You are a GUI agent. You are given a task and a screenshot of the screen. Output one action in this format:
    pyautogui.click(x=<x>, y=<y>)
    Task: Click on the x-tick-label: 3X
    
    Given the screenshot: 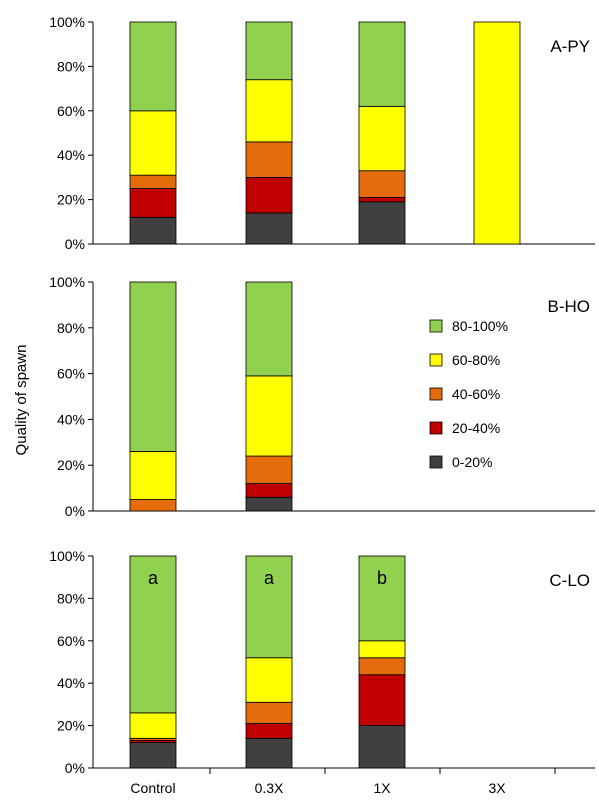 What is the action you would take?
    pyautogui.click(x=497, y=788)
    